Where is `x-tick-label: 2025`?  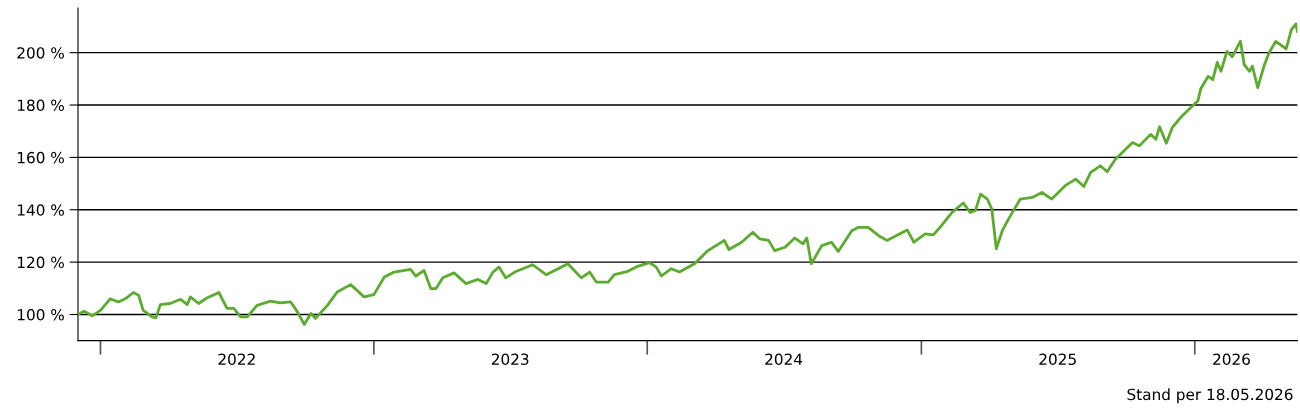 x-tick-label: 2025 is located at coordinates (1057, 359).